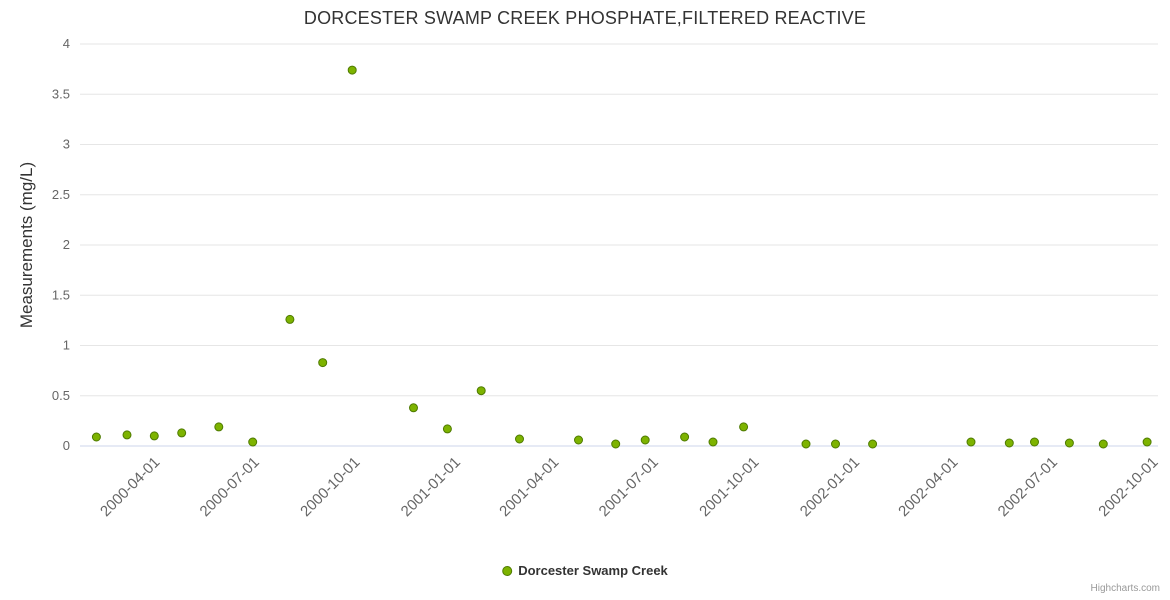 The width and height of the screenshot is (1170, 600). What do you see at coordinates (629, 487) in the screenshot?
I see `x-tick-label: 2001-07-01` at bounding box center [629, 487].